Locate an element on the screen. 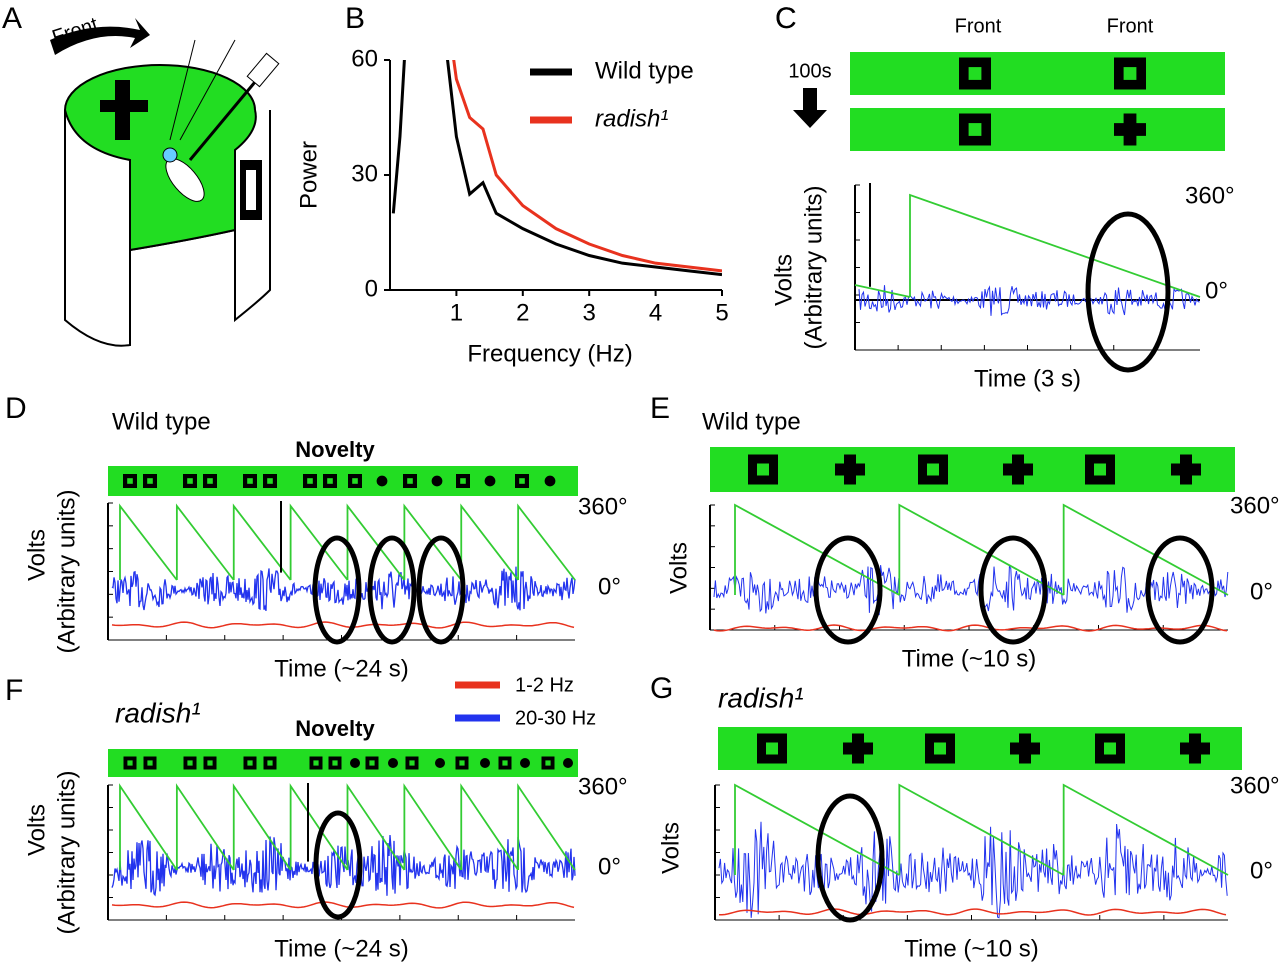  y-axis-label: Power is located at coordinates (308, 175).